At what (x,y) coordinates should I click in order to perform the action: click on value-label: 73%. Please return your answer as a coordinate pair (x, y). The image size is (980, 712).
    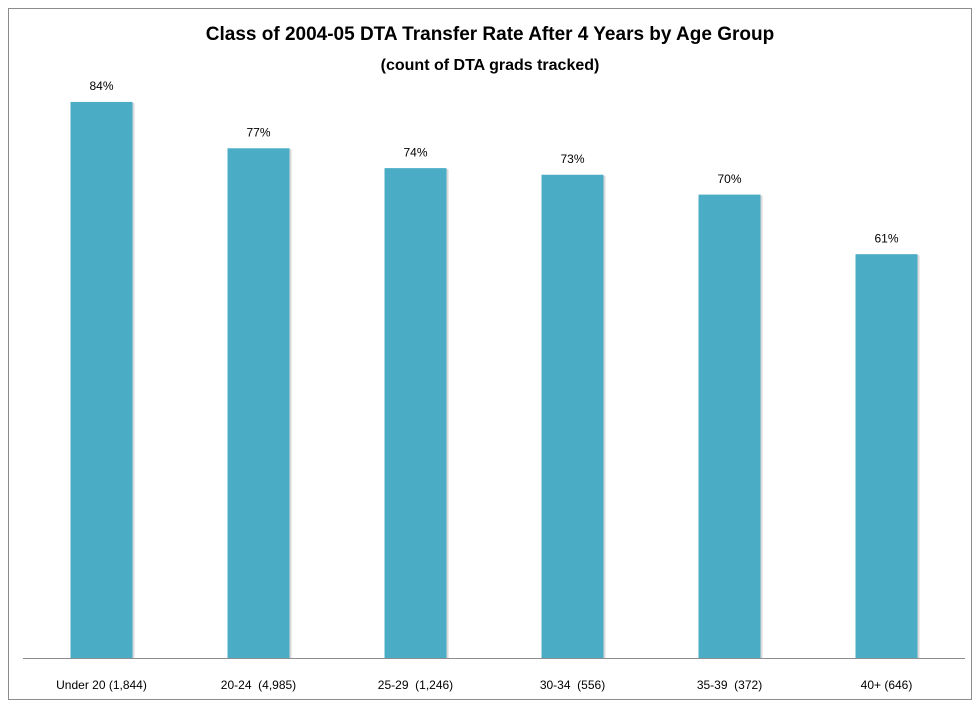
    Looking at the image, I should click on (572, 159).